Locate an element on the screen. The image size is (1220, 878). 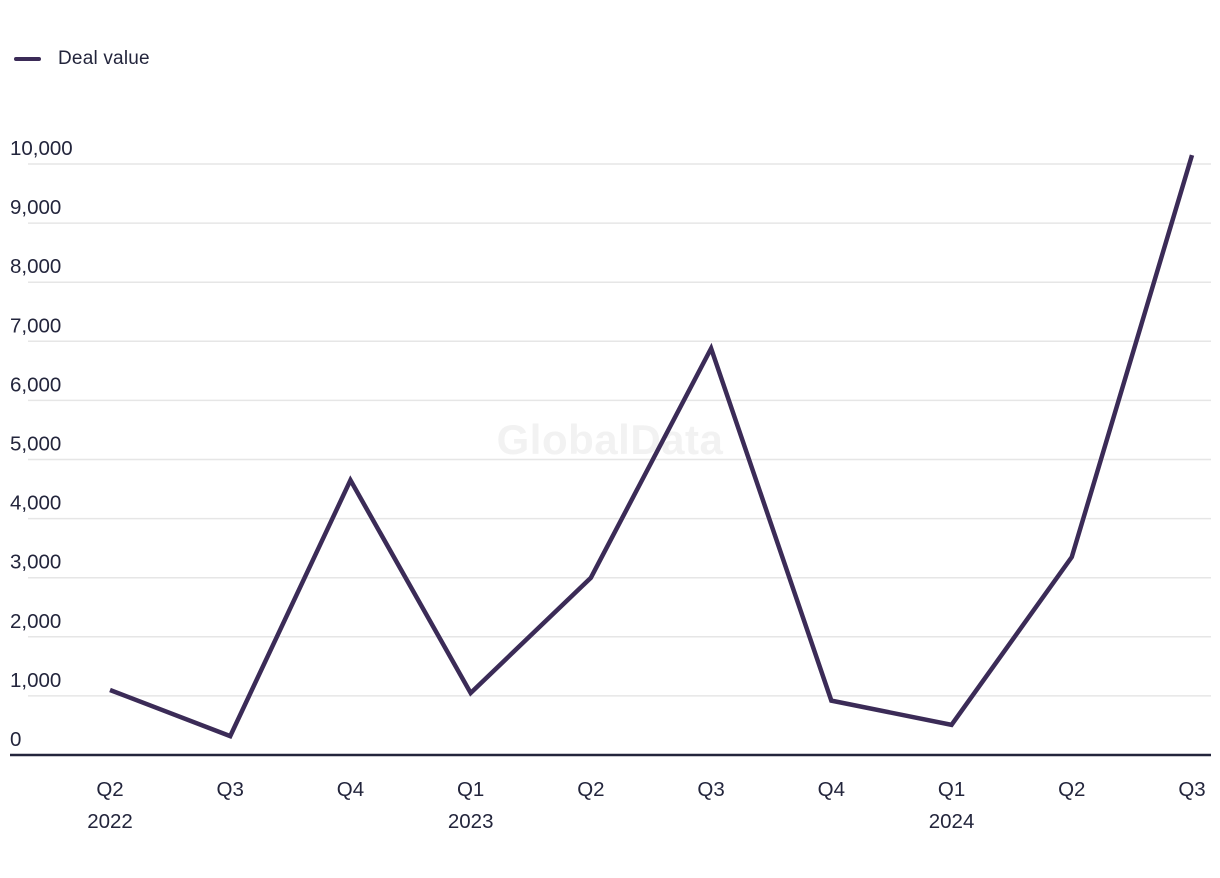
legend-label: Deal value is located at coordinates (104, 58).